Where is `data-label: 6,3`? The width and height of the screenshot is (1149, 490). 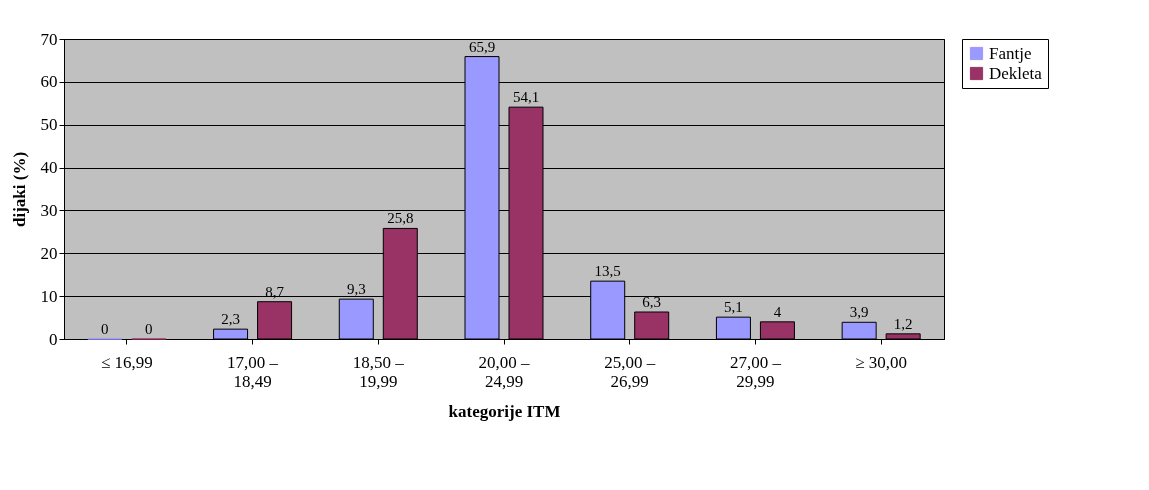 data-label: 6,3 is located at coordinates (652, 302).